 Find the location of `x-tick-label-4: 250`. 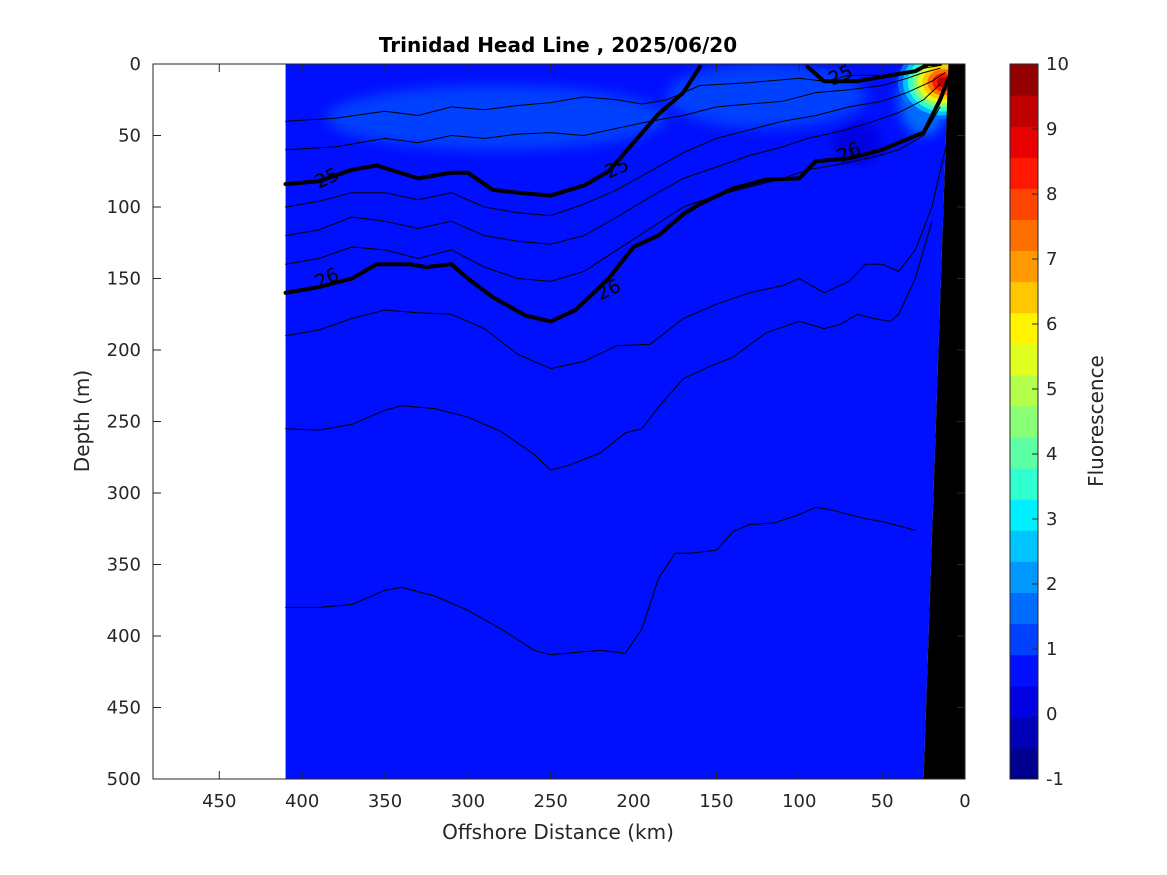

x-tick-label-4: 250 is located at coordinates (551, 801).